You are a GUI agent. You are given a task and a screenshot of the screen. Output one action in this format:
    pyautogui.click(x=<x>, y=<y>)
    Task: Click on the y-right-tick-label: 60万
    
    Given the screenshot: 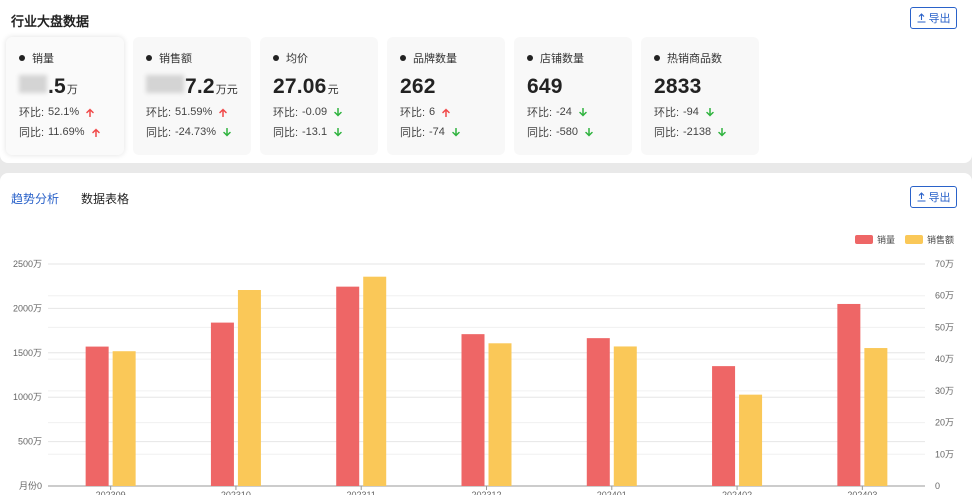 What is the action you would take?
    pyautogui.click(x=944, y=296)
    